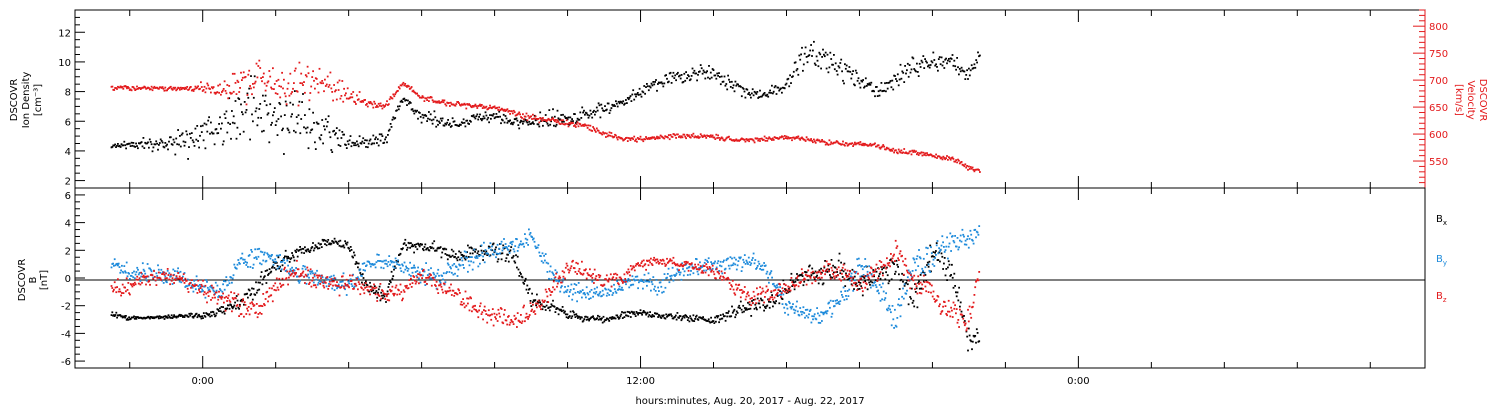 Image resolution: width=1500 pixels, height=410 pixels. I want to click on velocity-tick-label: 650, so click(1438, 108).